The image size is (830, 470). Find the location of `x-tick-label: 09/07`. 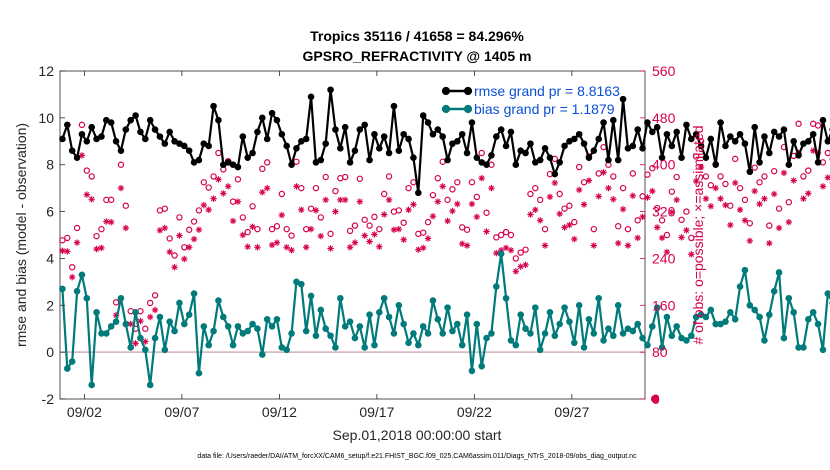

x-tick-label: 09/07 is located at coordinates (181, 412).